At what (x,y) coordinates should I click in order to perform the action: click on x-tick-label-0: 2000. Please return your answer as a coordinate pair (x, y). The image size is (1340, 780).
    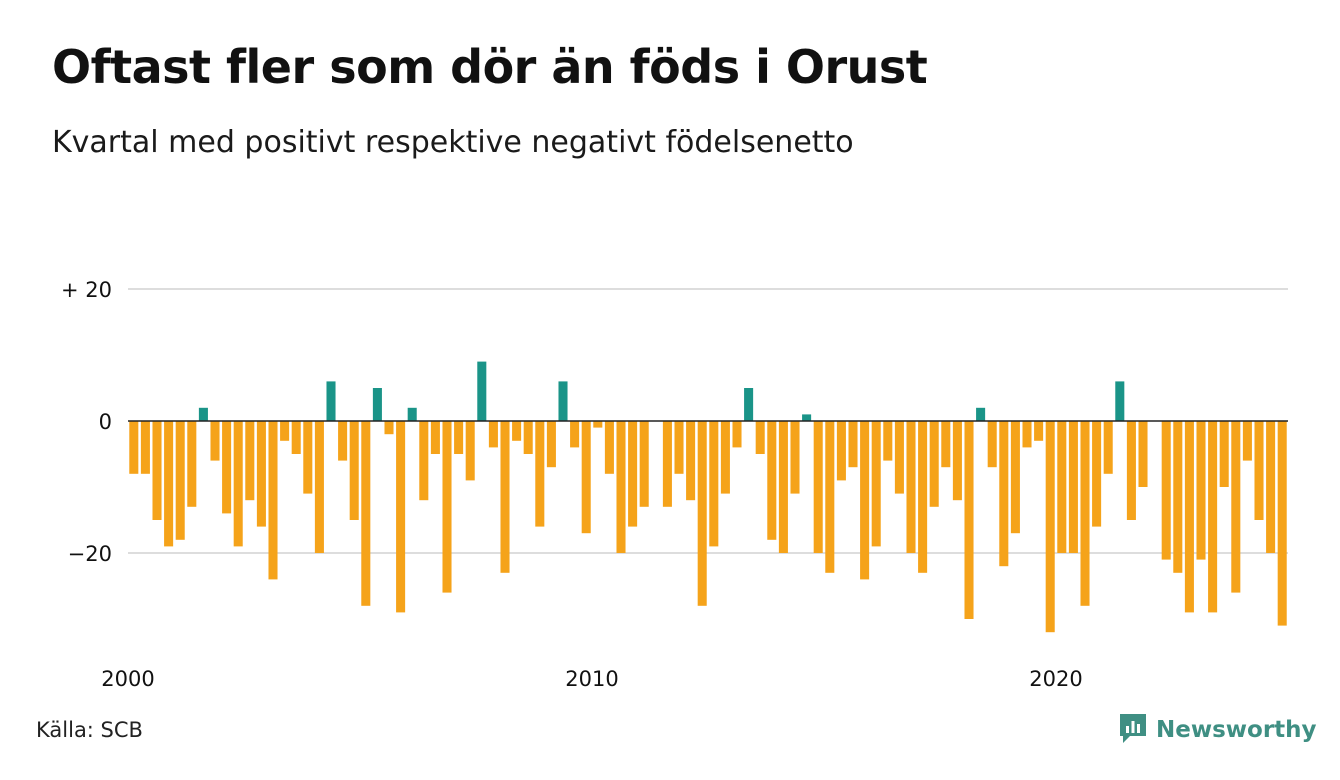
    Looking at the image, I should click on (127, 679).